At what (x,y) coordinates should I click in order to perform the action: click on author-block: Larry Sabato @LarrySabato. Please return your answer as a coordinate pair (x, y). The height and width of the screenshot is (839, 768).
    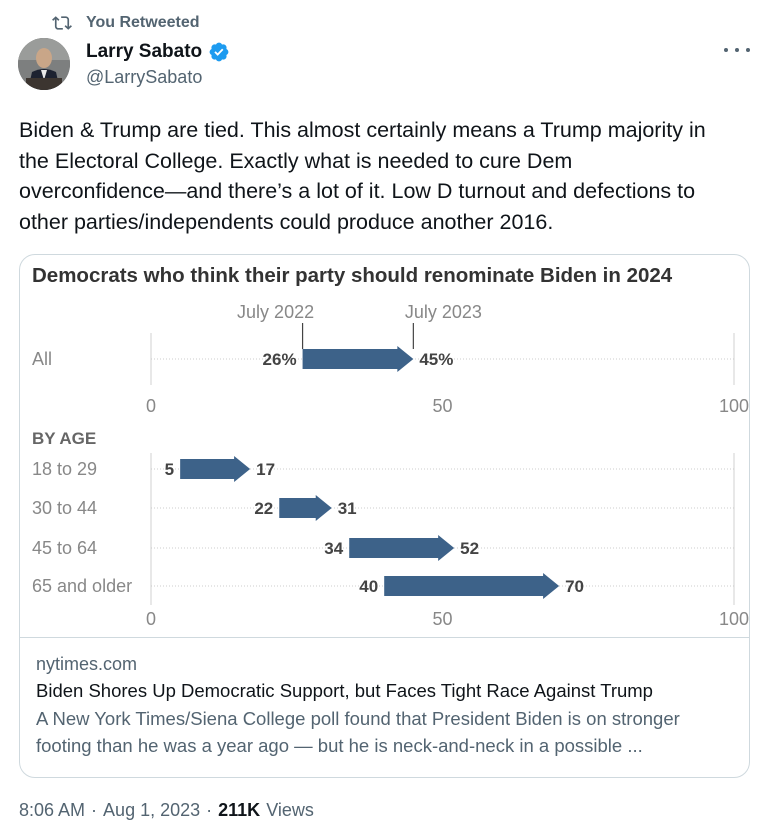
    Looking at the image, I should click on (158, 63).